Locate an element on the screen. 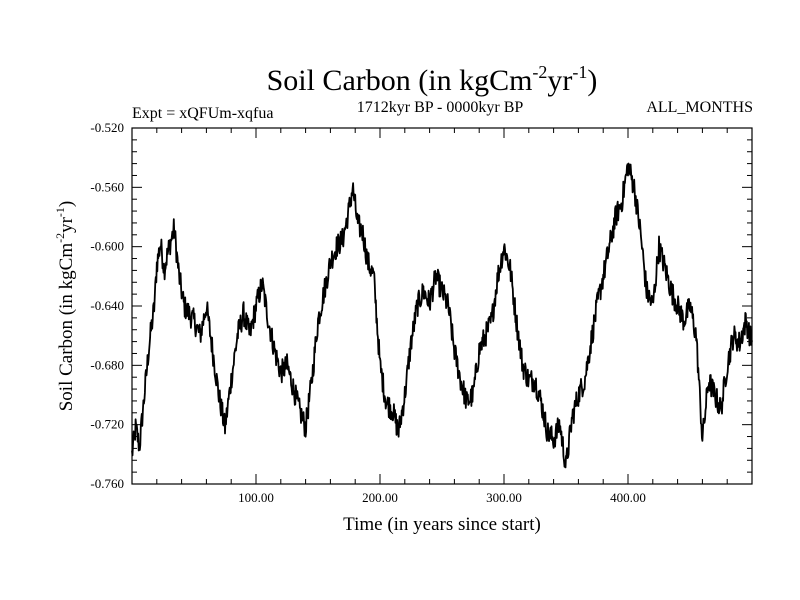 This screenshot has height=600, width=800. y-tick-label: -0.720 is located at coordinates (107, 424).